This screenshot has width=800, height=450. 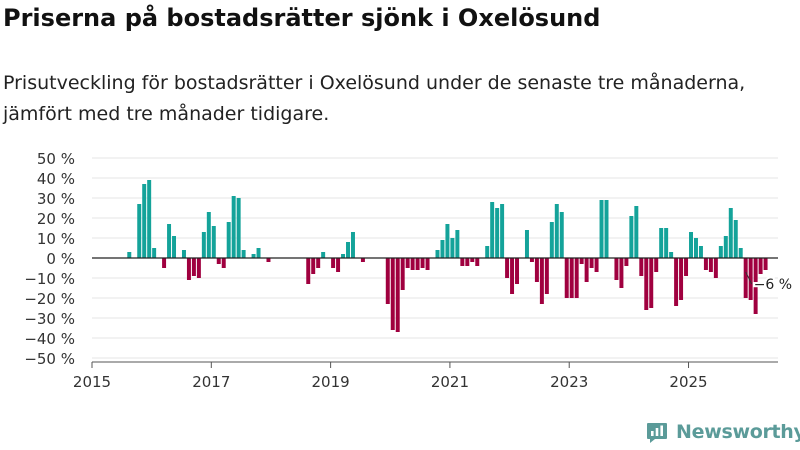 I want to click on brand-name: Newsworthy, so click(x=738, y=432).